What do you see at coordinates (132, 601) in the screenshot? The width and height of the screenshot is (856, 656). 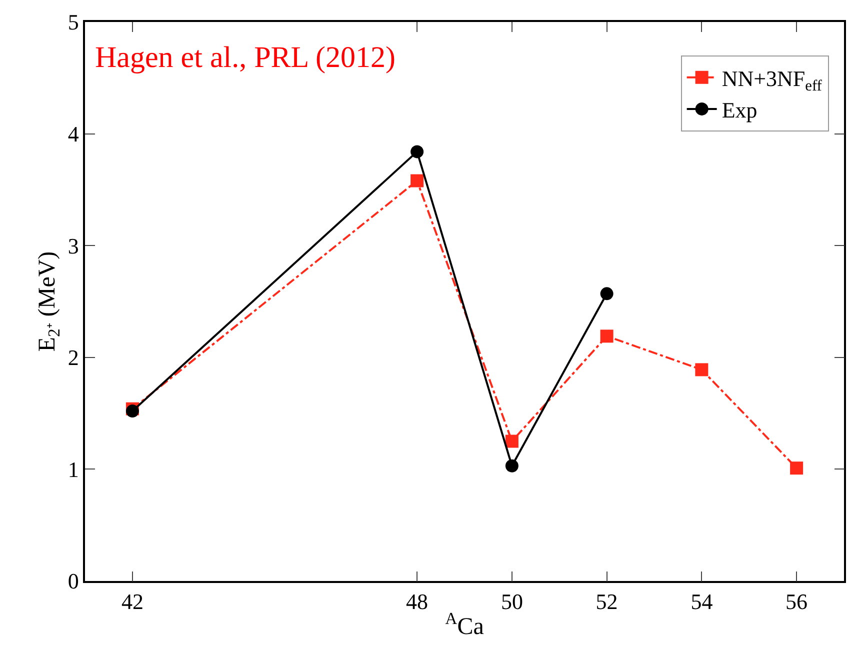 I see `x-tick-label: 42` at bounding box center [132, 601].